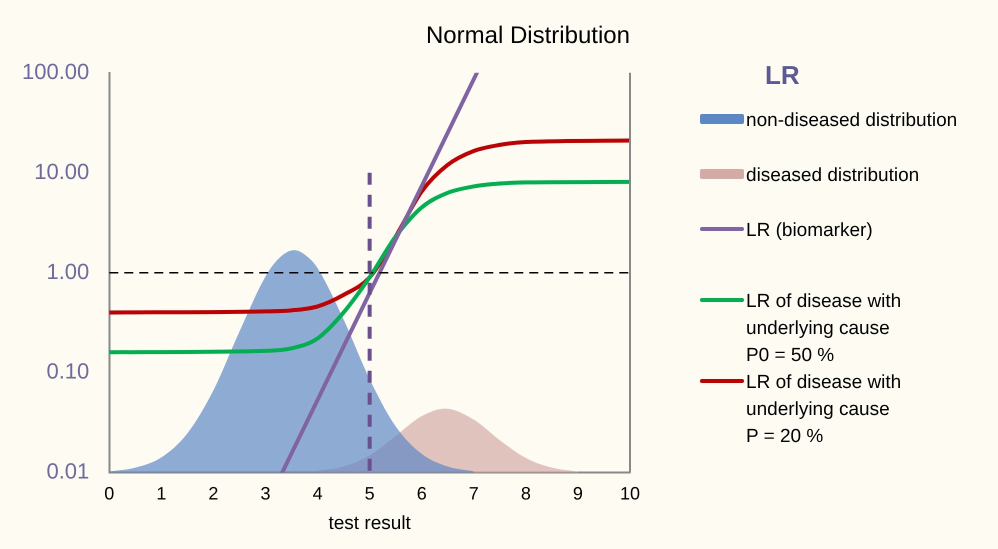  What do you see at coordinates (783, 75) in the screenshot?
I see `legend-title: LR` at bounding box center [783, 75].